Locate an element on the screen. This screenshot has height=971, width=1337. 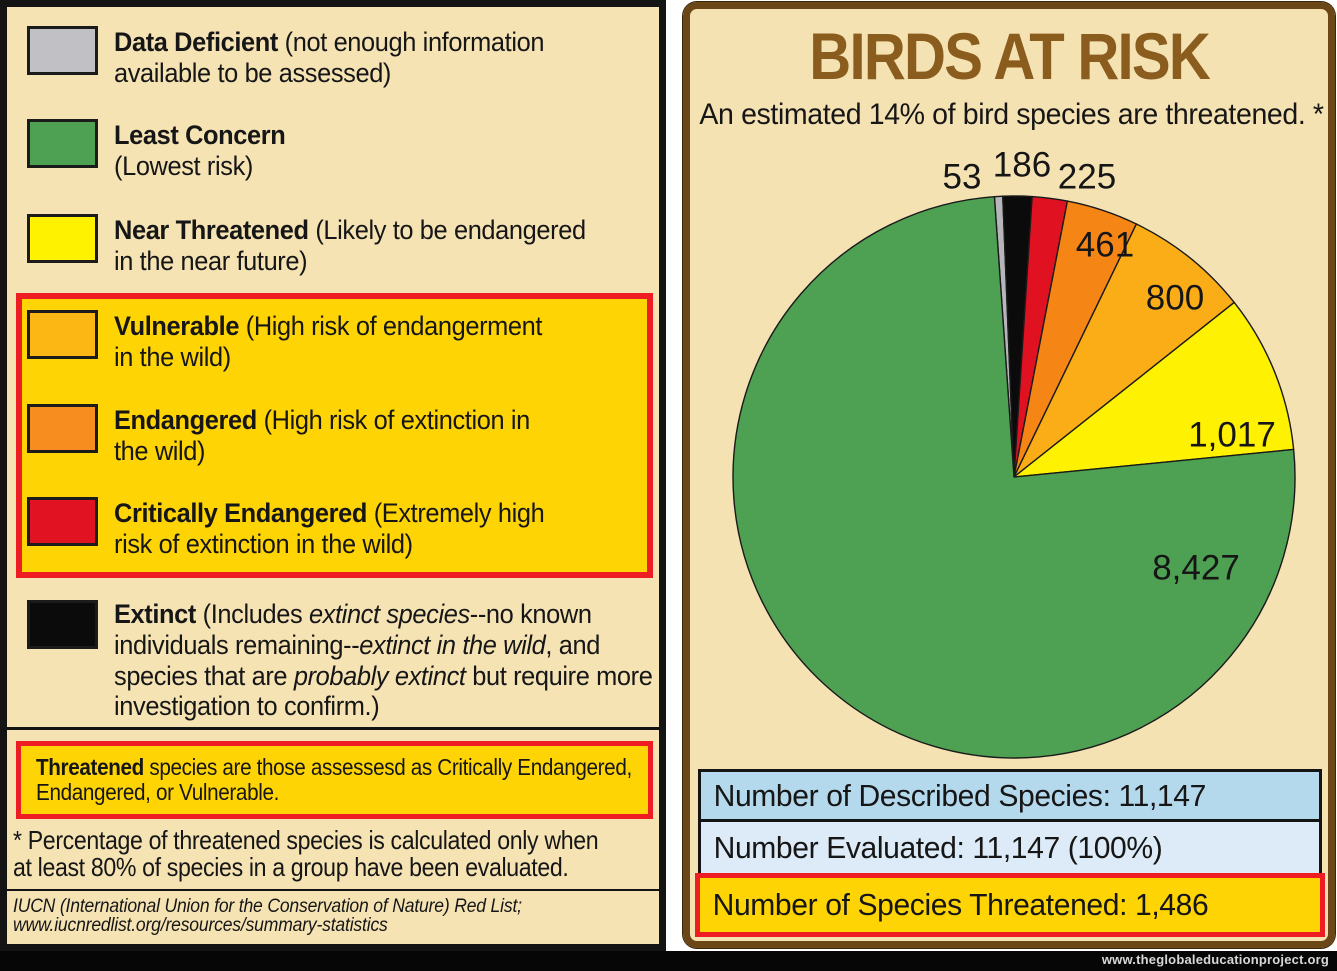
legend-swatch-endangered is located at coordinates (62, 428).